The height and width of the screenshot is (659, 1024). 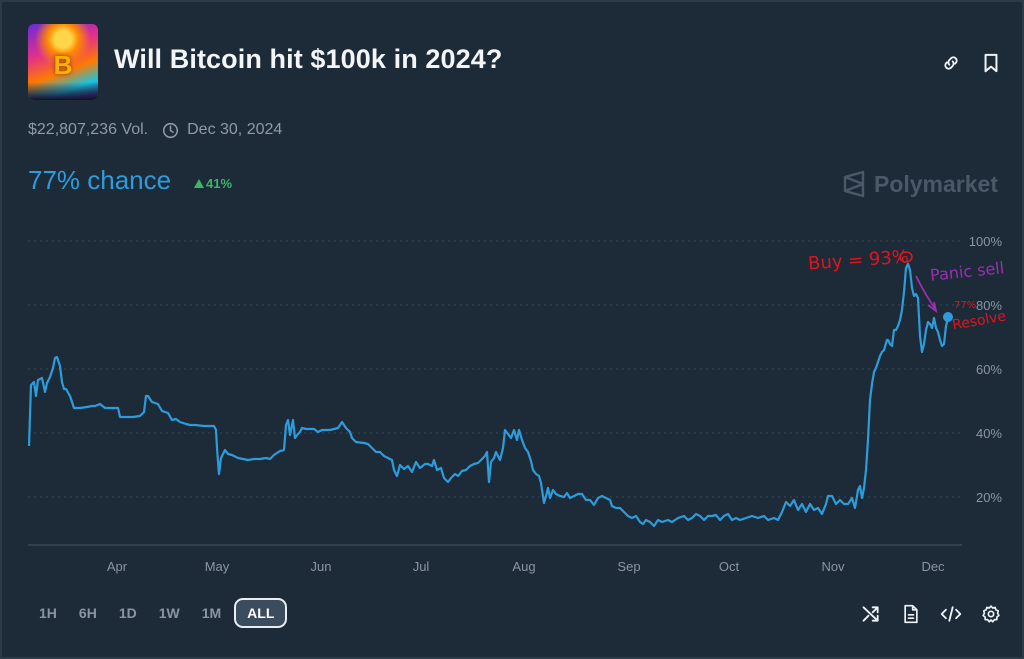 I want to click on x-tick-dec: Dec, so click(x=933, y=566).